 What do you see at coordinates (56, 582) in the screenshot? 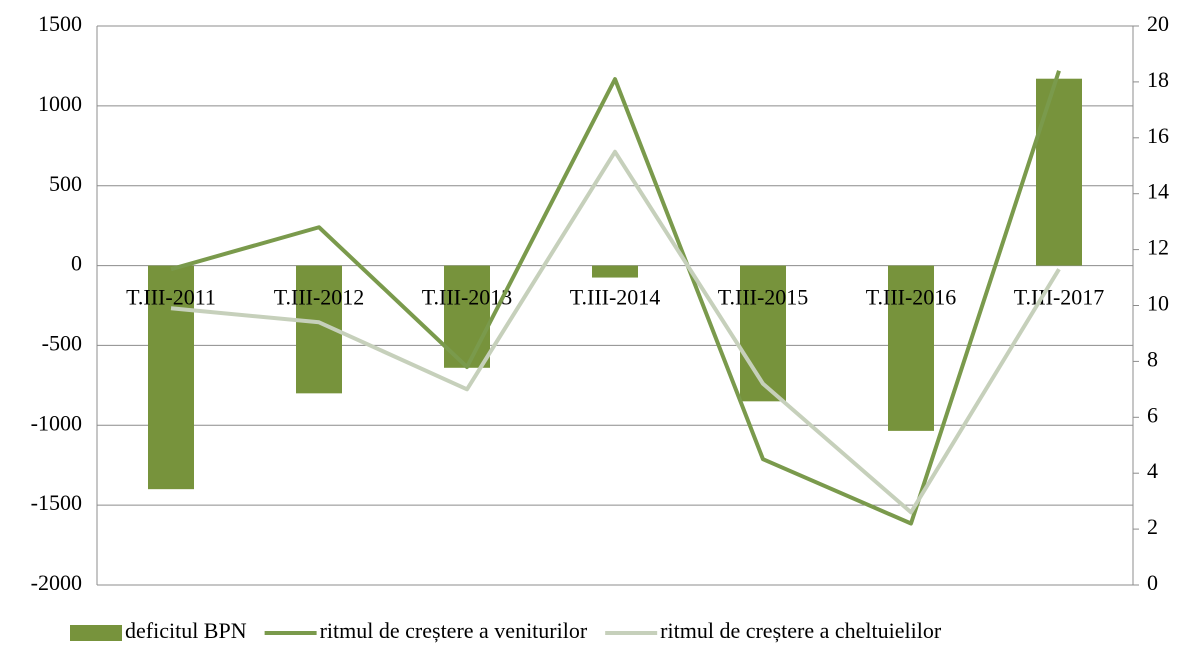
I see `y-tick-label: -2000` at bounding box center [56, 582].